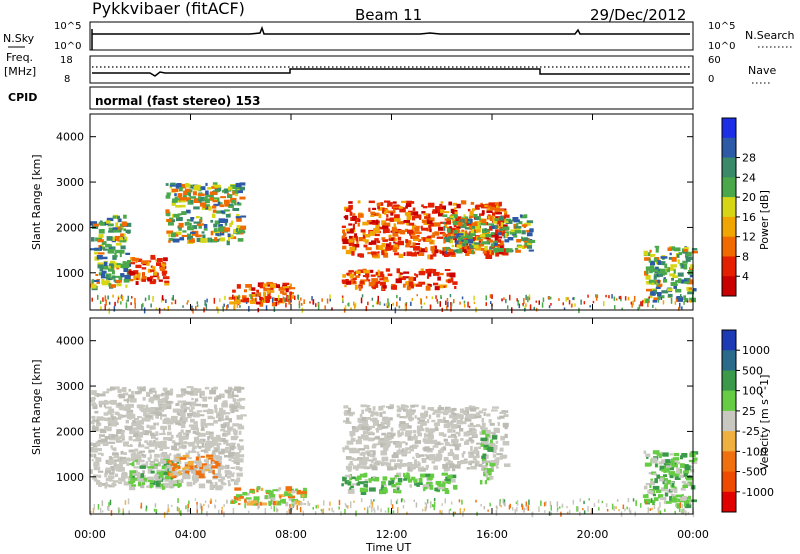 The width and height of the screenshot is (800, 554). I want to click on noise-tick-top-right: 10^5, so click(721, 26).